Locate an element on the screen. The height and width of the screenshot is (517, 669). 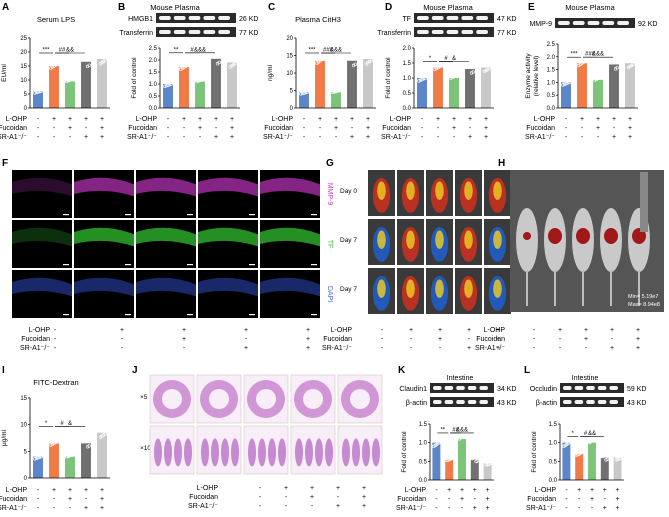
blot-kd-label: 26 KD is located at coordinates (248, 19).